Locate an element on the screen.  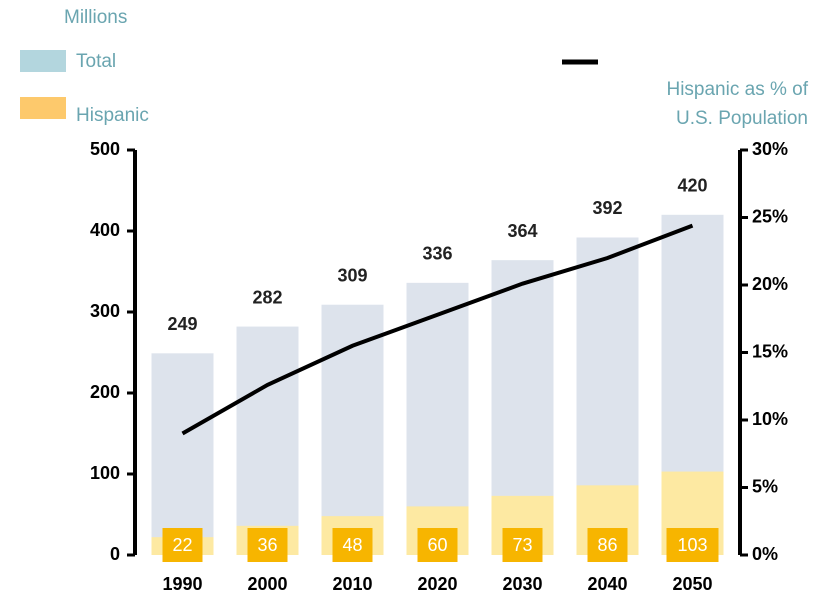
data-label: 282 is located at coordinates (267, 297).